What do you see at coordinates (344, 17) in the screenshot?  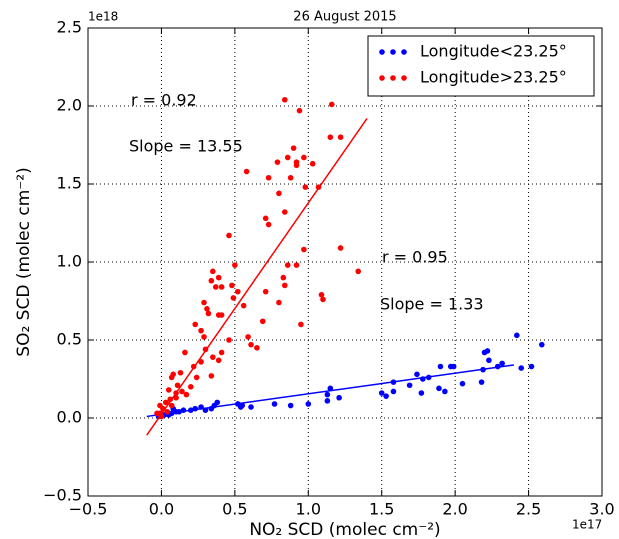 I see `chart-title: 26 August 2015` at bounding box center [344, 17].